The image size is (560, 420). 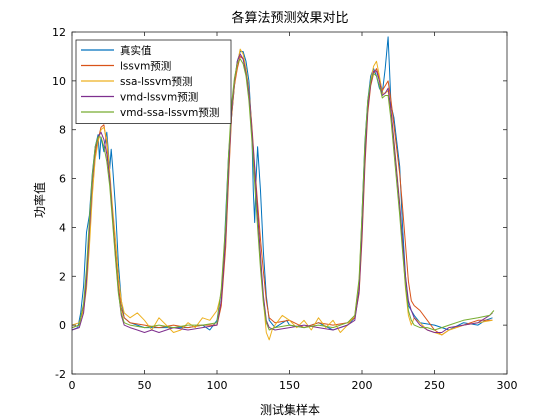 I want to click on x-tick-label: 100, so click(x=217, y=385).